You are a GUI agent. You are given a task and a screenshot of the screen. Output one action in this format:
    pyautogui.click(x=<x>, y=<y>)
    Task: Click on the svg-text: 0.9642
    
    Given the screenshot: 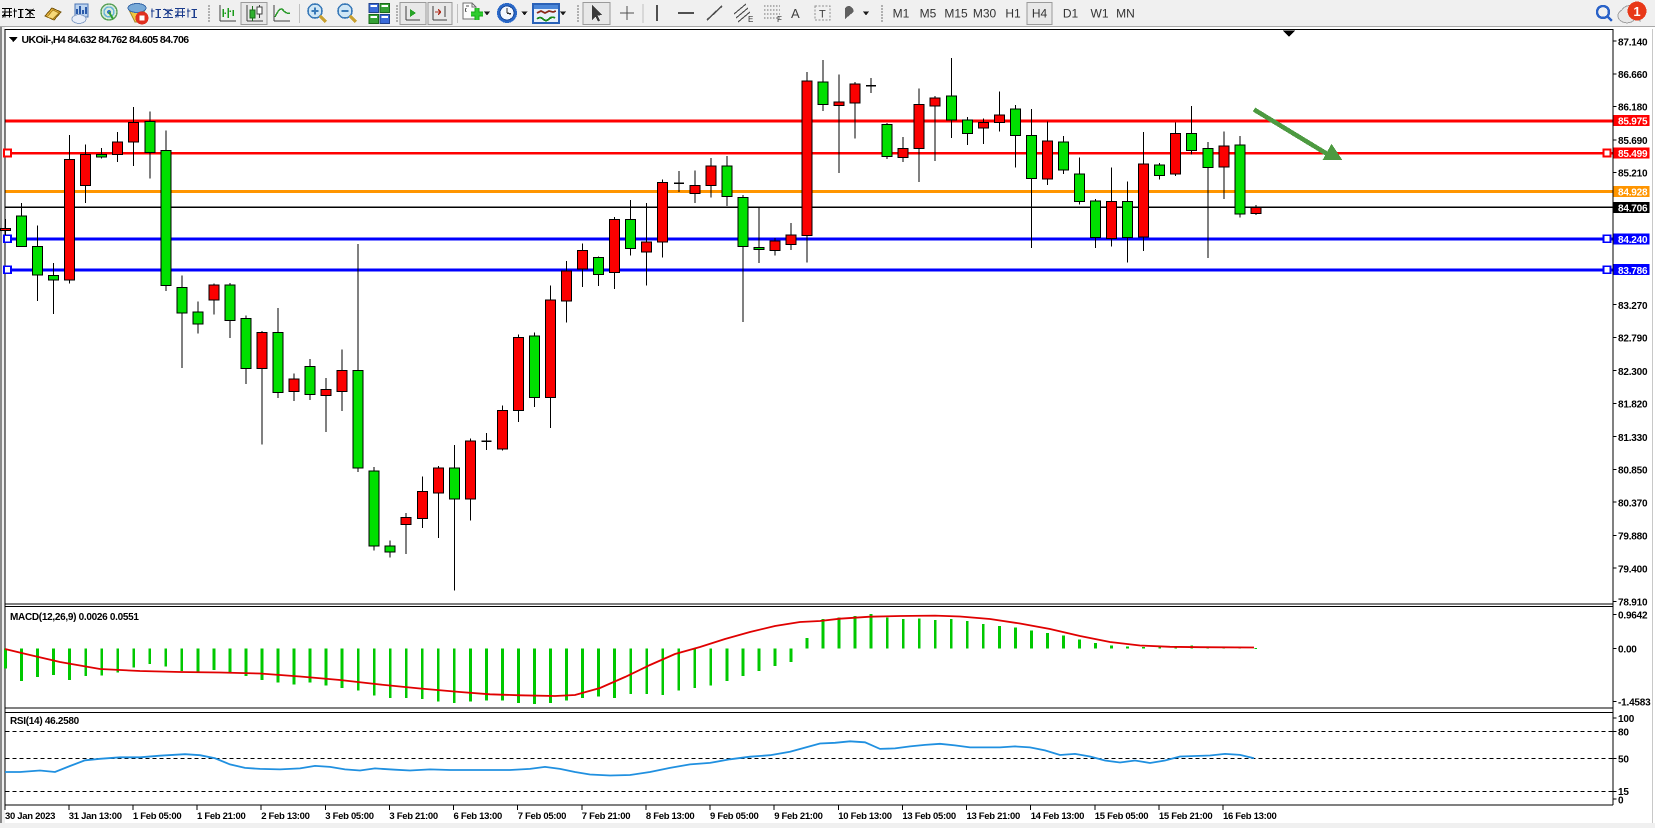 What is the action you would take?
    pyautogui.click(x=1633, y=616)
    